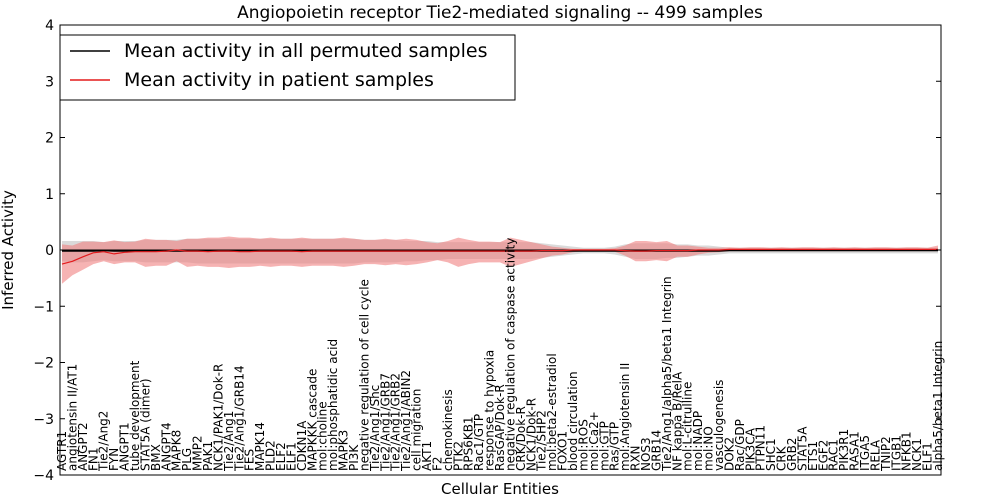  What do you see at coordinates (250, 460) in the screenshot?
I see `entity-label: FES` at bounding box center [250, 460].